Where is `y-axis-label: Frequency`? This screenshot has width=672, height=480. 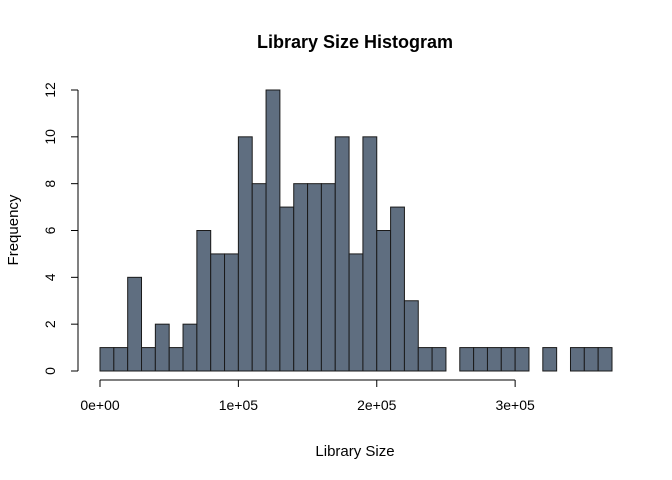
y-axis-label: Frequency is located at coordinates (13, 229).